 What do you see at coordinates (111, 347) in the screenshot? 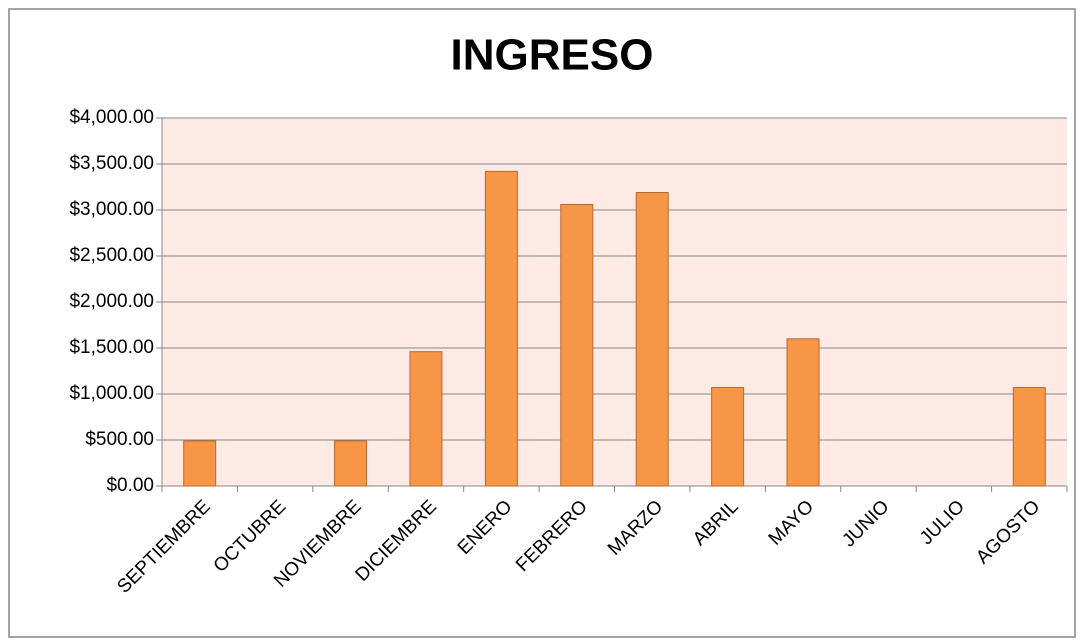
I see `y-tick-label: $1,500.00` at bounding box center [111, 347].